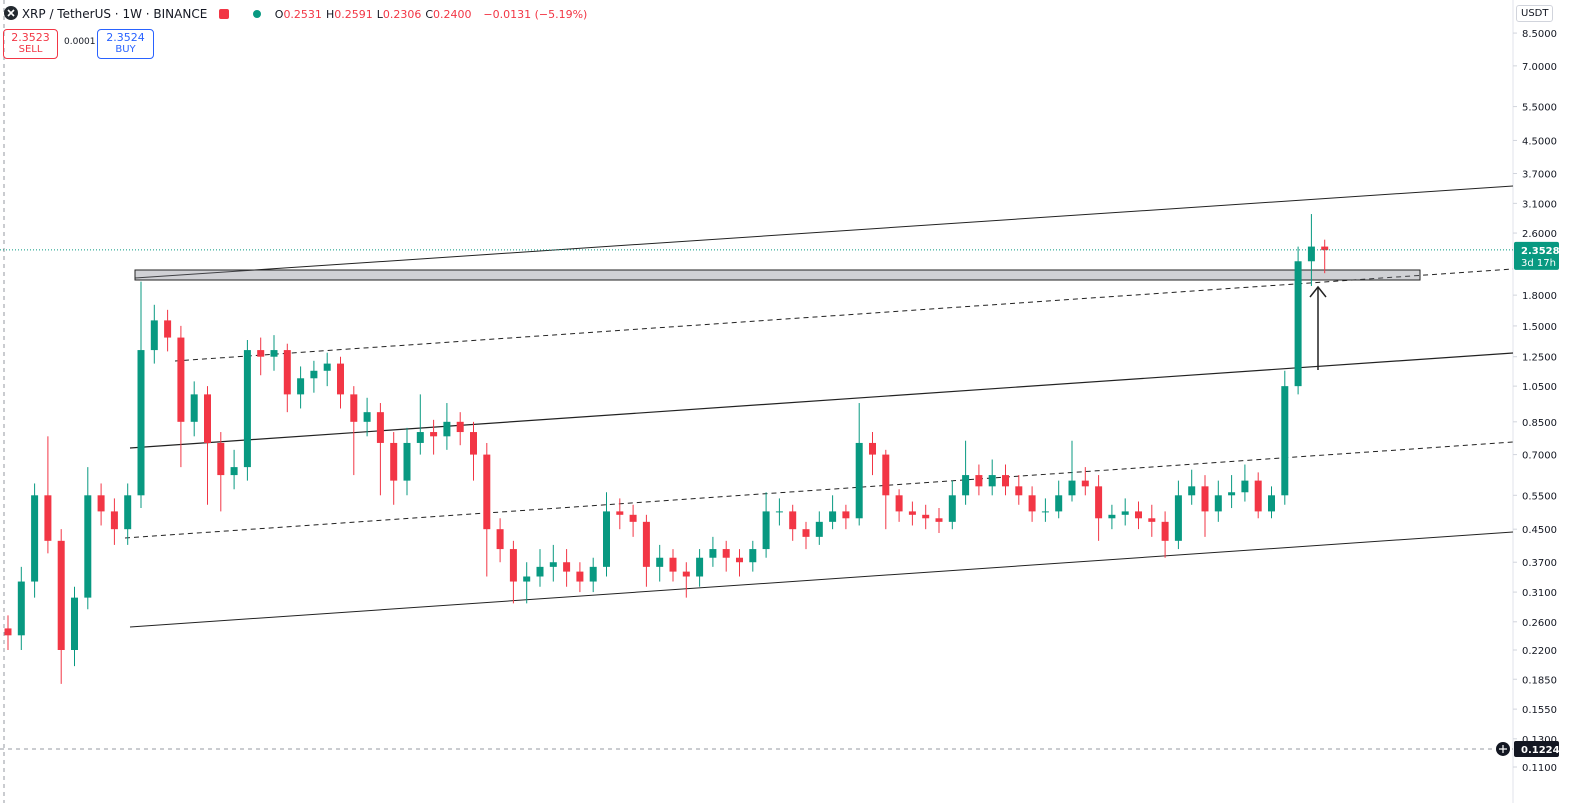 The height and width of the screenshot is (803, 1594). What do you see at coordinates (1539, 358) in the screenshot?
I see `y-tick-label: 1.2500` at bounding box center [1539, 358].